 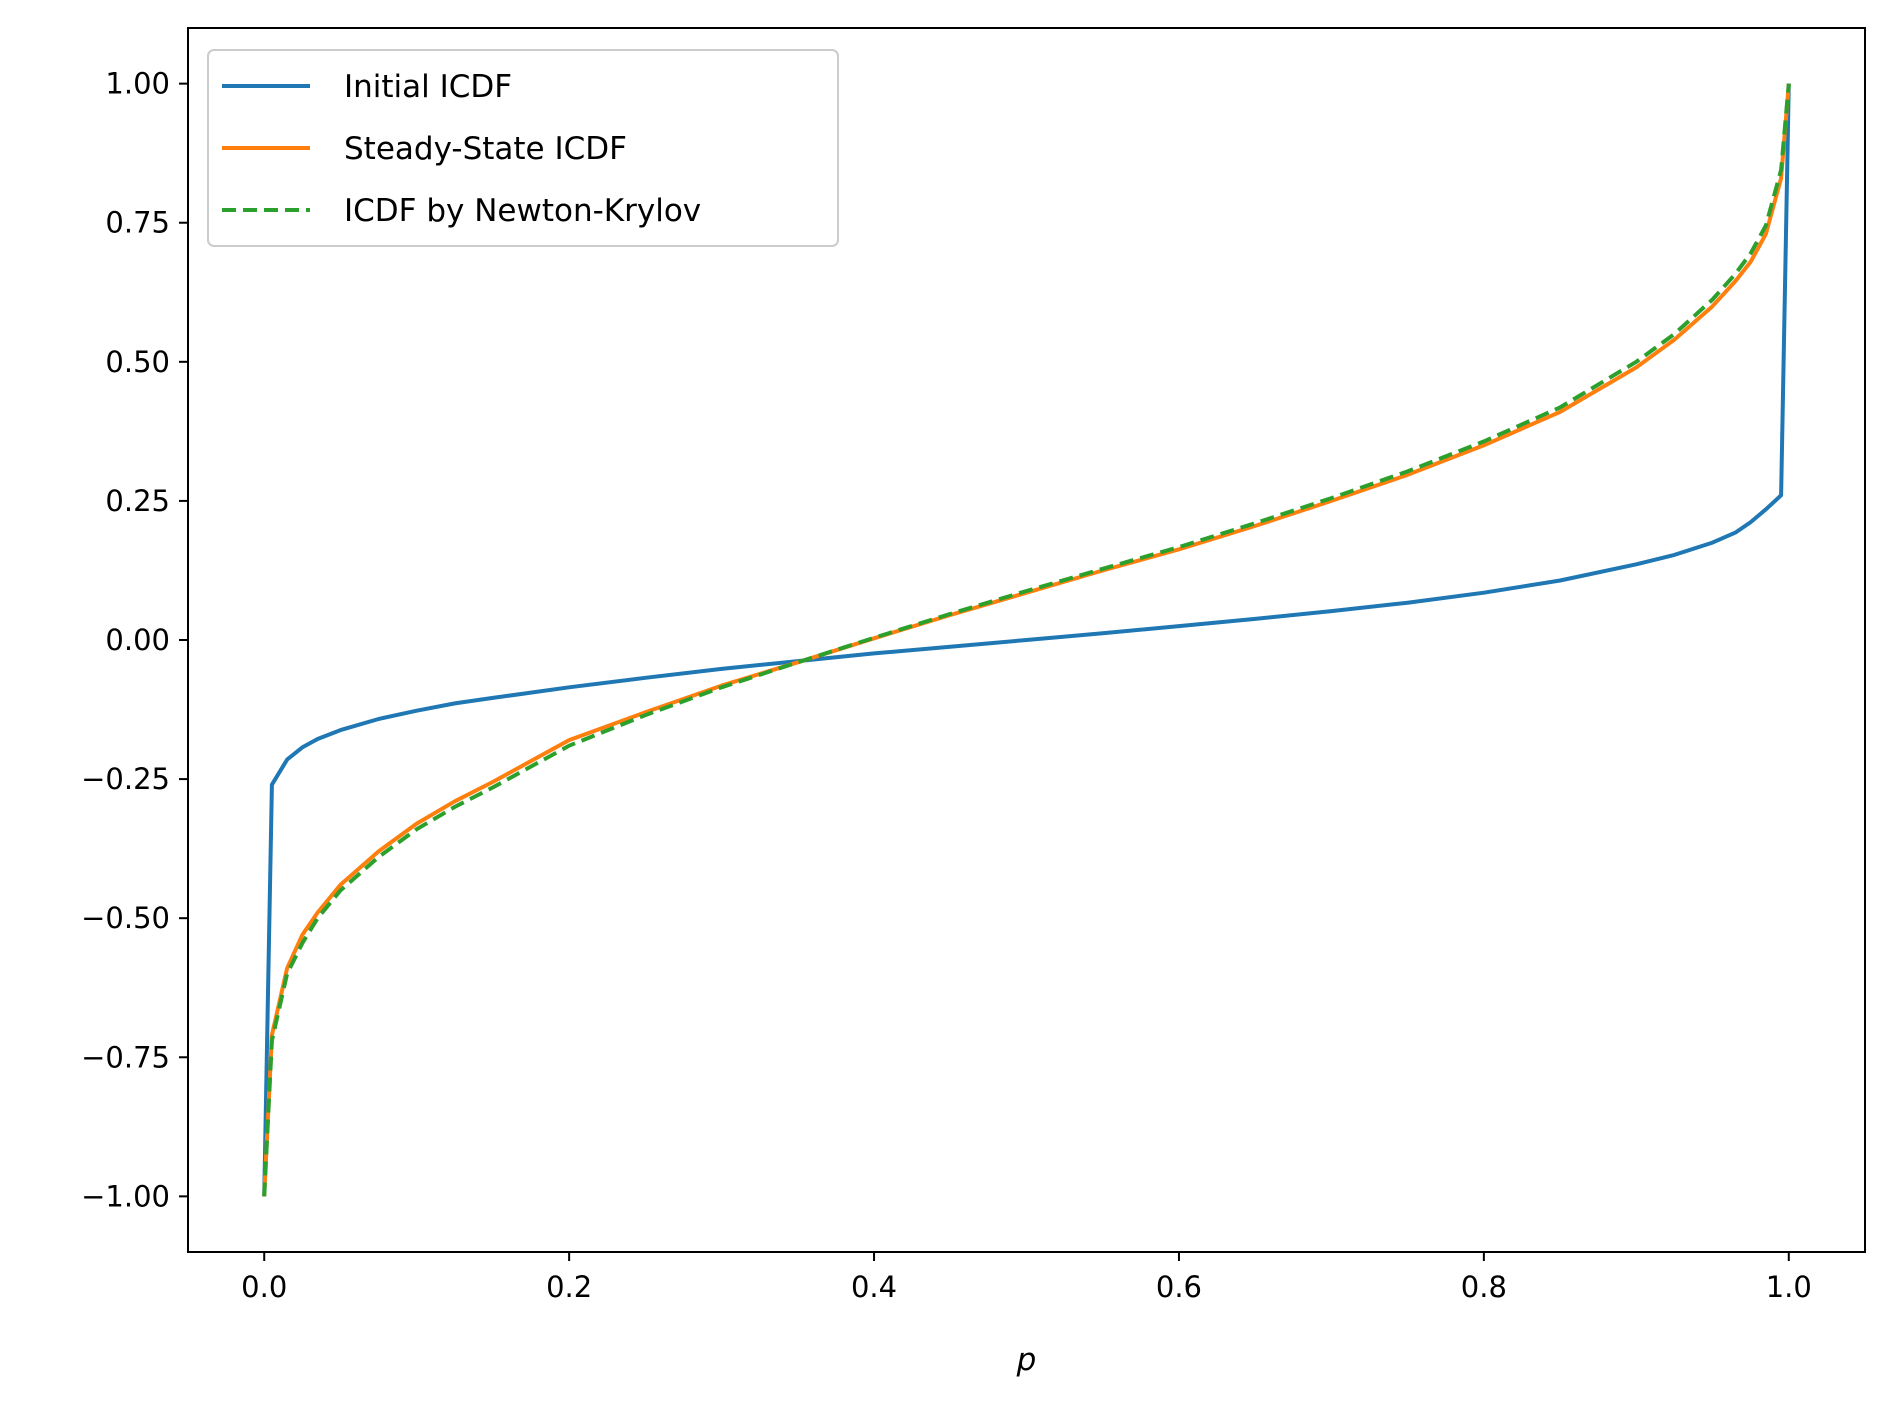 What do you see at coordinates (874, 1287) in the screenshot?
I see `x-tick-label: 0.4` at bounding box center [874, 1287].